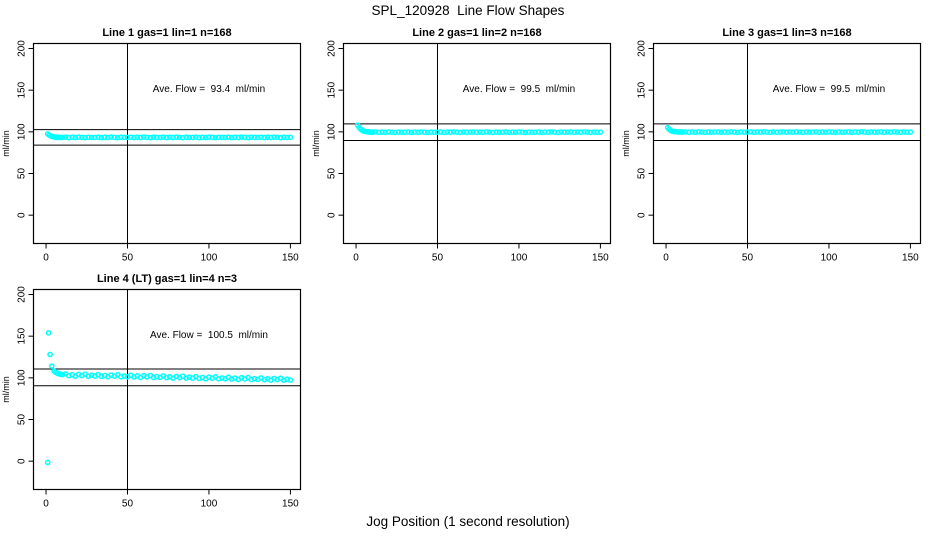  I want to click on main-title: SPL_120928 Line Flow Shapes, so click(468, 10).